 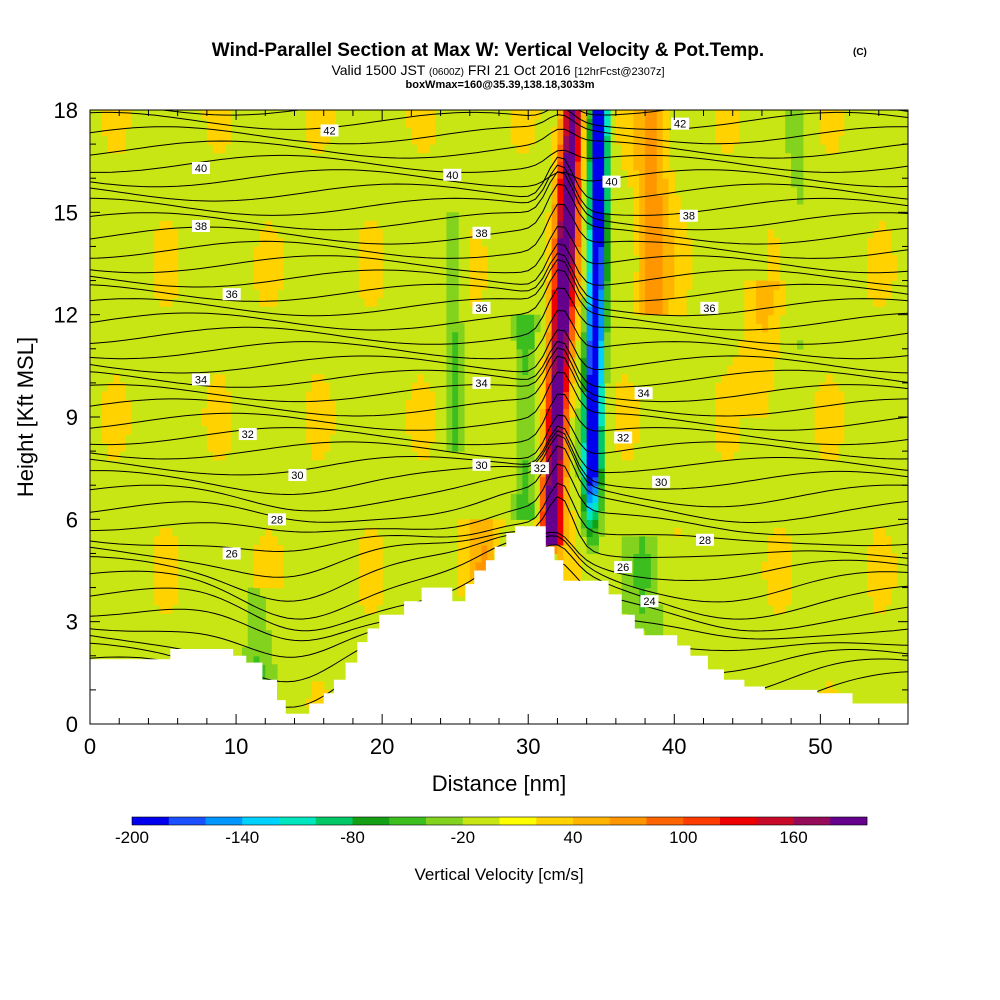 I want to click on theta-label: 28, so click(x=705, y=541).